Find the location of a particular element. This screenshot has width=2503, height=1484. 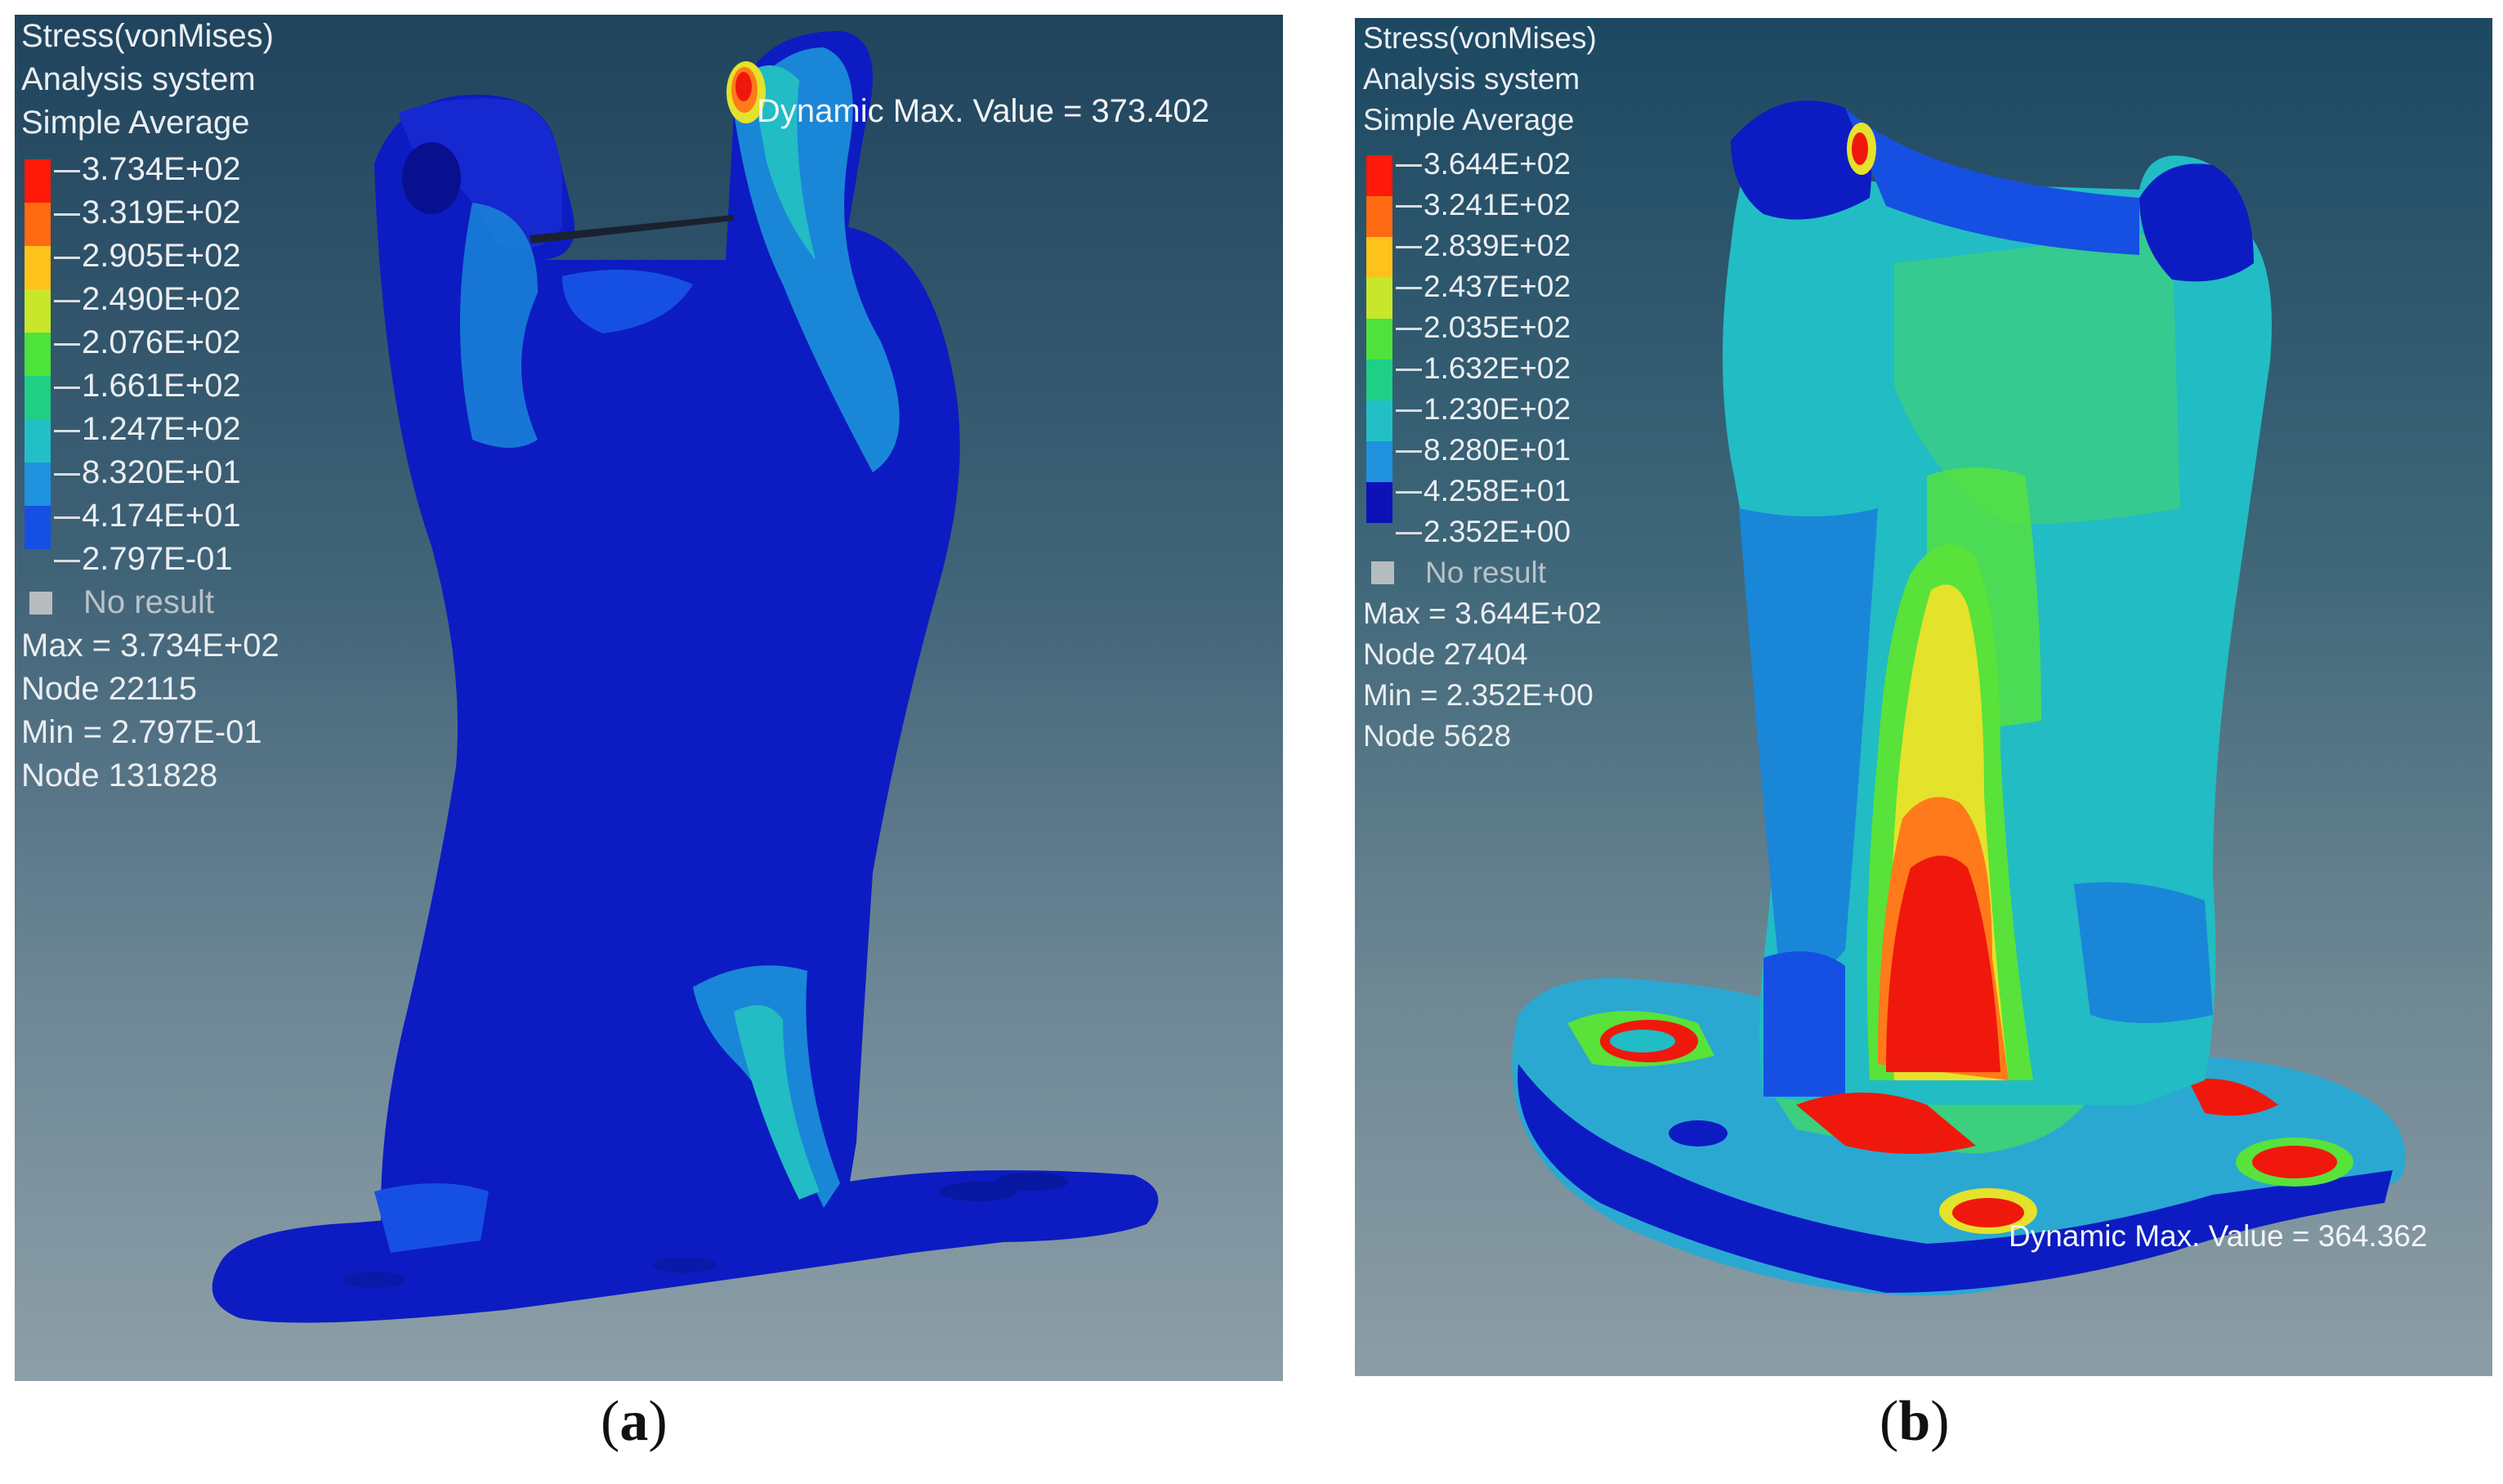

legend-tick: 3.644E+02 is located at coordinates (1482, 164).